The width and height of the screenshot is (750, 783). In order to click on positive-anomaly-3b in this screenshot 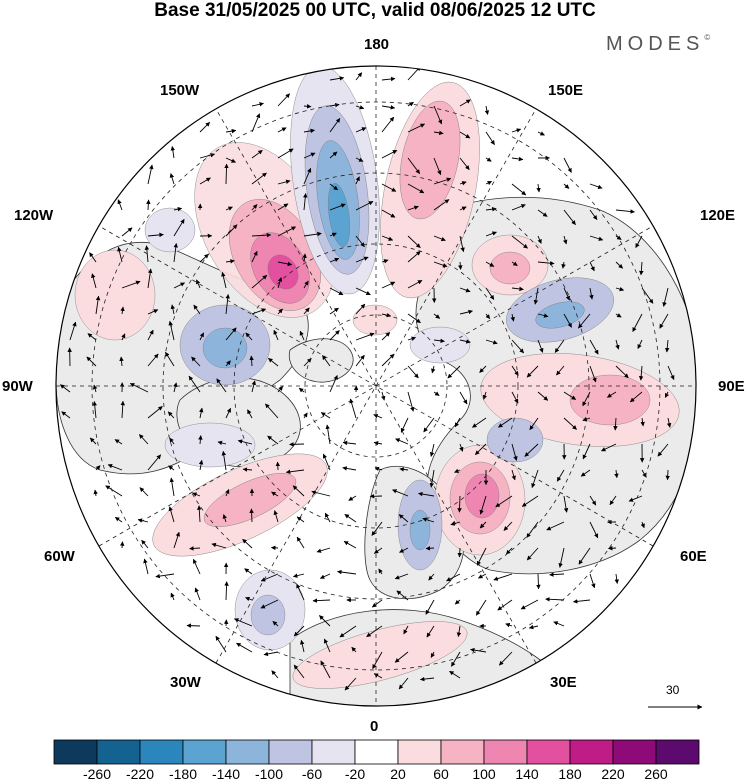, I will do `click(510, 268)`.